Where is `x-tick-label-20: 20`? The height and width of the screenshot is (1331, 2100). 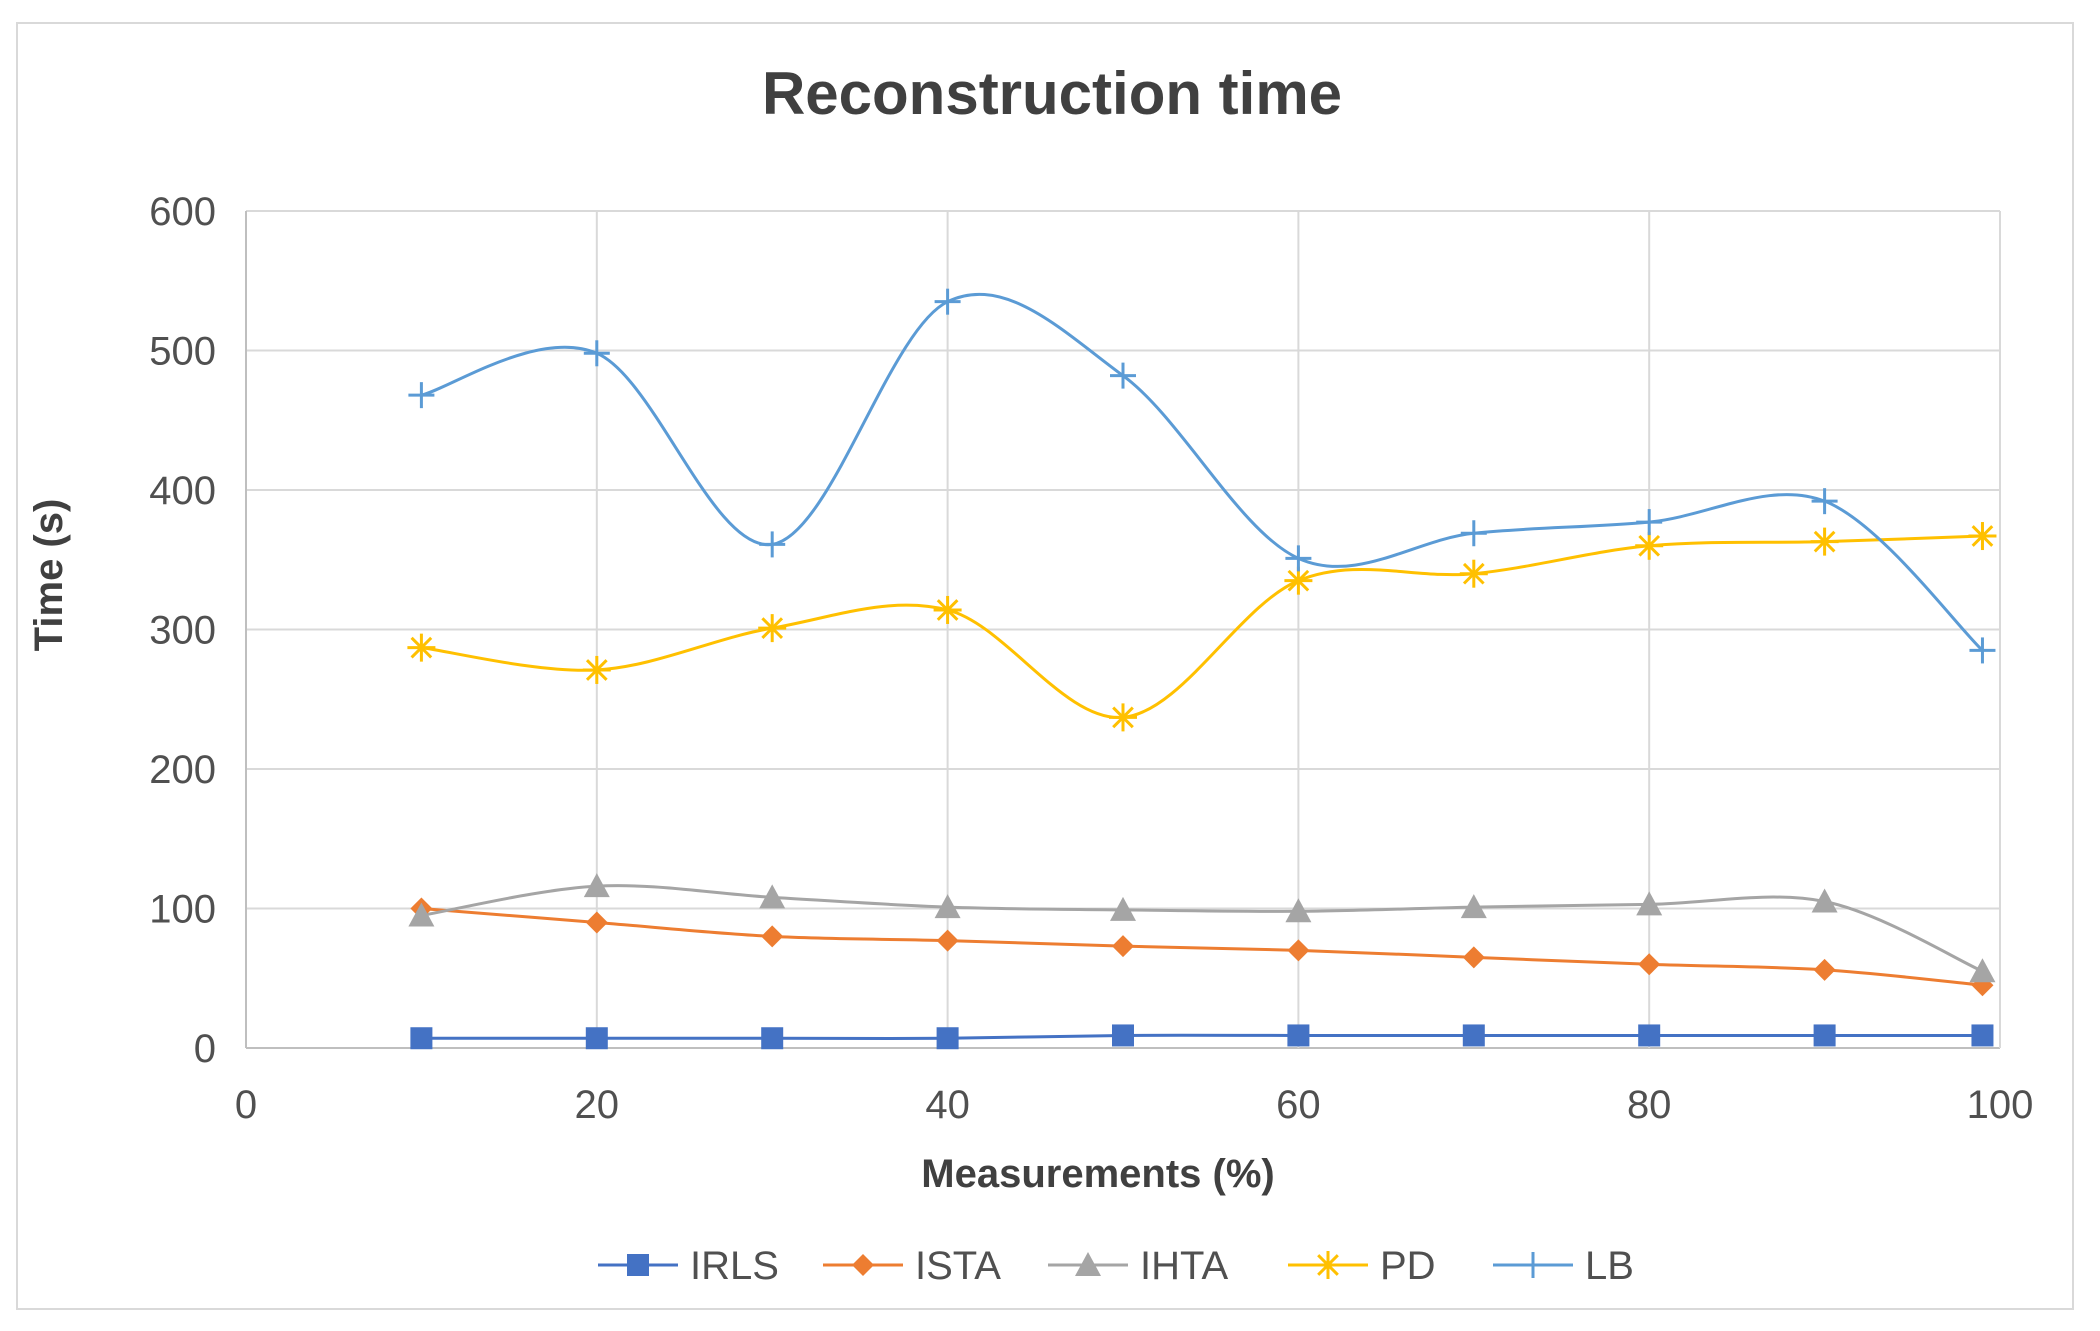 x-tick-label-20: 20 is located at coordinates (597, 1105).